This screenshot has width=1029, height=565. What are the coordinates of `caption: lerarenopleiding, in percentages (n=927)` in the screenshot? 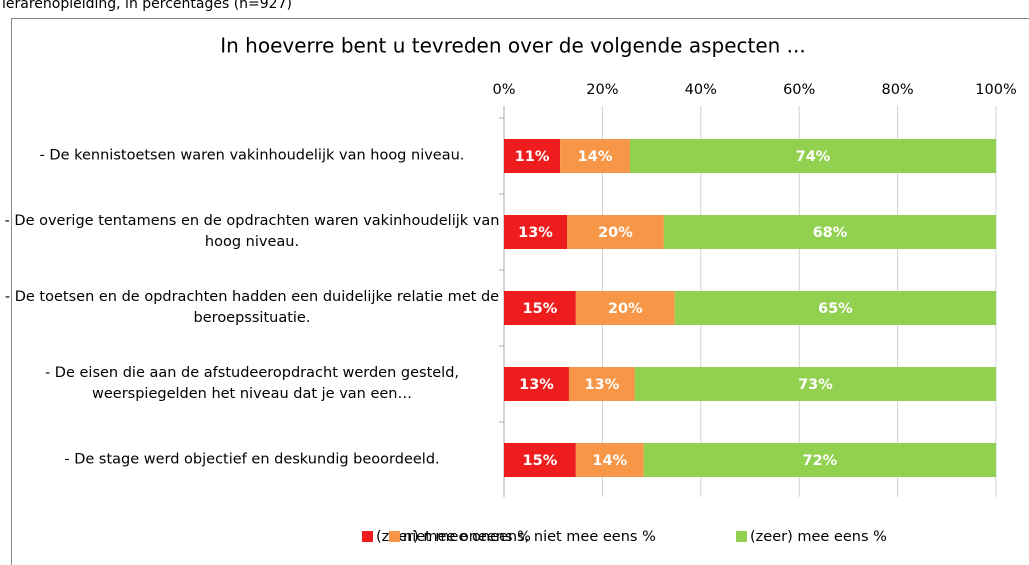 It's located at (147, 6).